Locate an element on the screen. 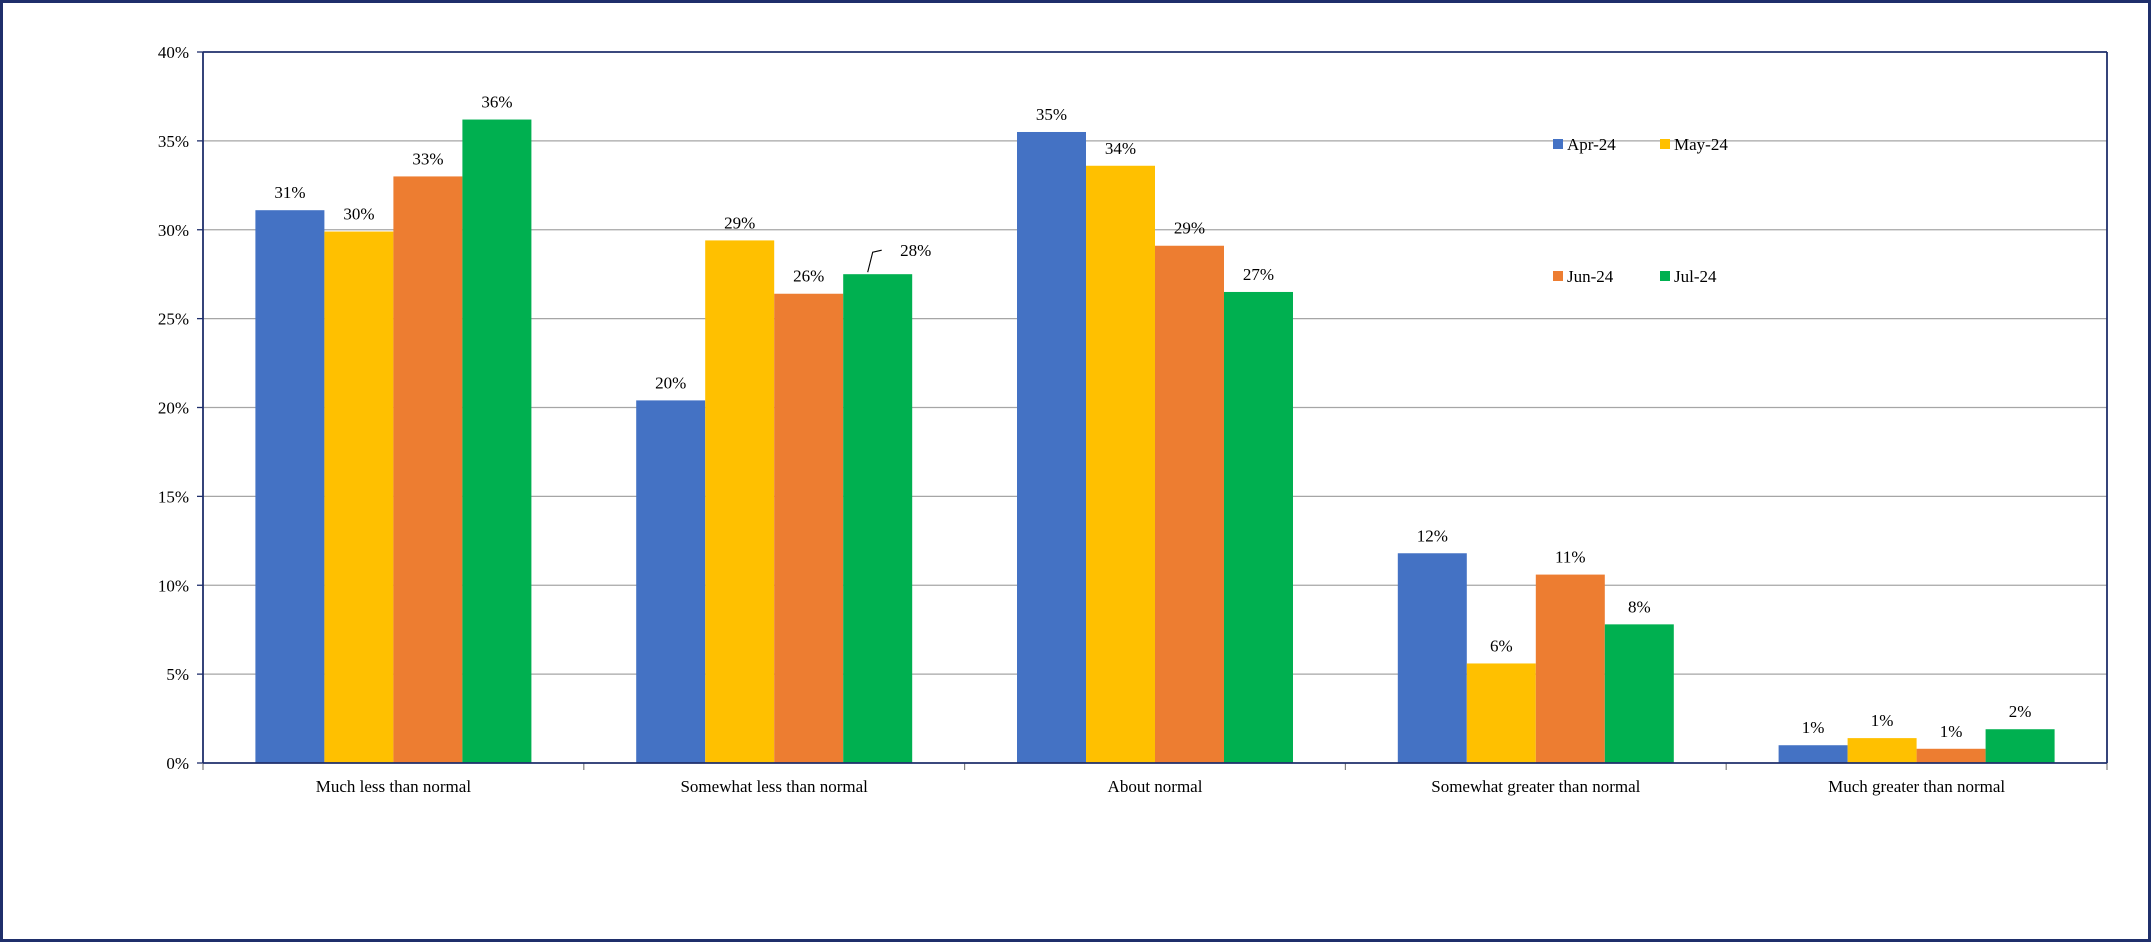 This screenshot has width=2151, height=945. data-label: 12% is located at coordinates (1432, 535).